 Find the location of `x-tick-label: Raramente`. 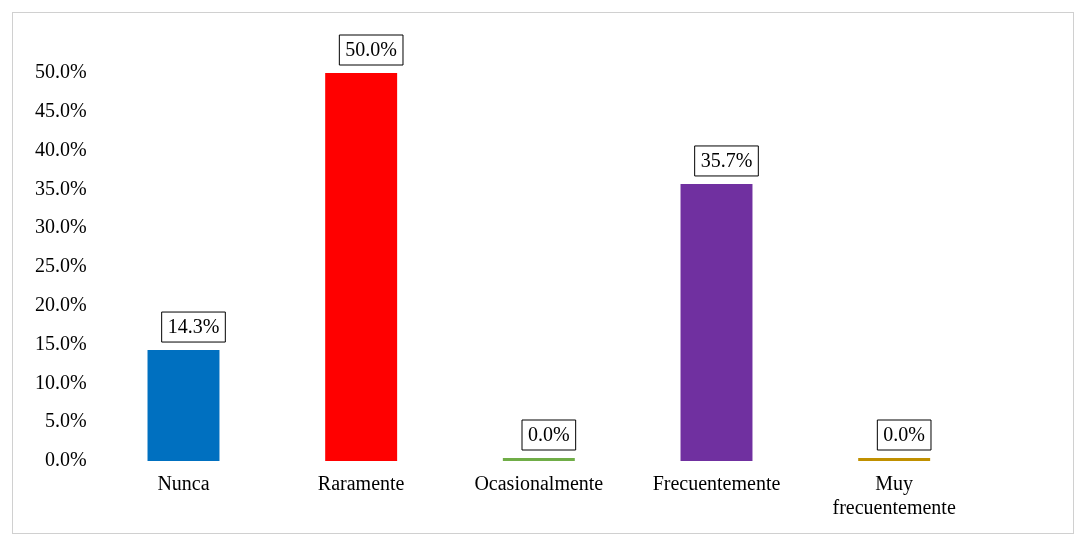

x-tick-label: Raramente is located at coordinates (361, 483).